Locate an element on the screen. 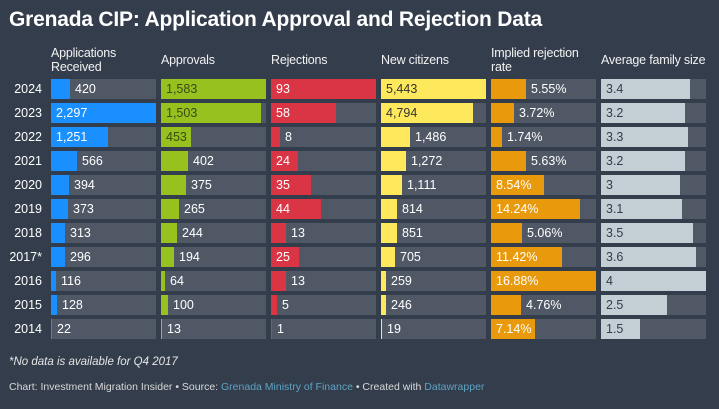  row-label: 2017* is located at coordinates (25, 257).